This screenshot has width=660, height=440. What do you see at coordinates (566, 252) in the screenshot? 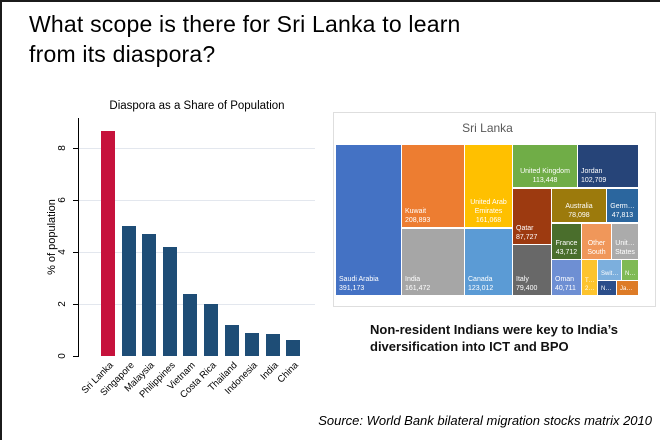
I see `treemap-cell-value: 43,712` at bounding box center [566, 252].